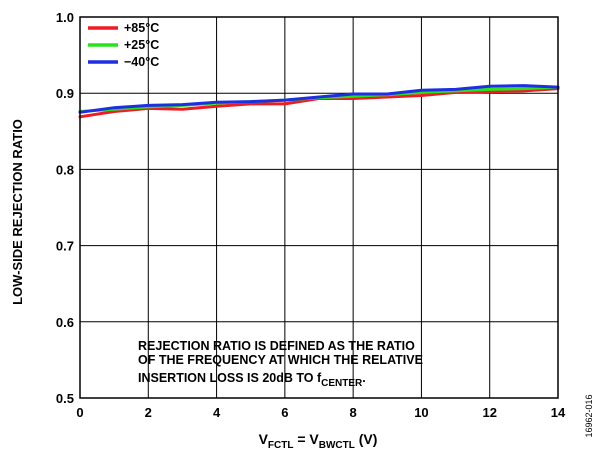  I want to click on y-tick-label: 0.5, so click(65, 398).